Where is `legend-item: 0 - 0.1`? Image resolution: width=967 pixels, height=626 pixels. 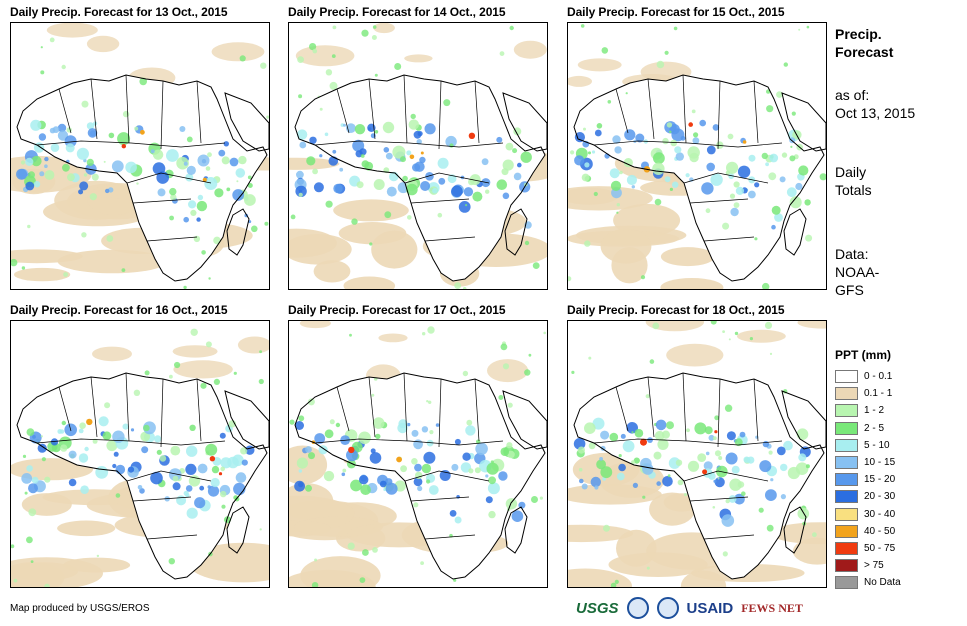
legend-item: 0 - 0.1 is located at coordinates (868, 376).